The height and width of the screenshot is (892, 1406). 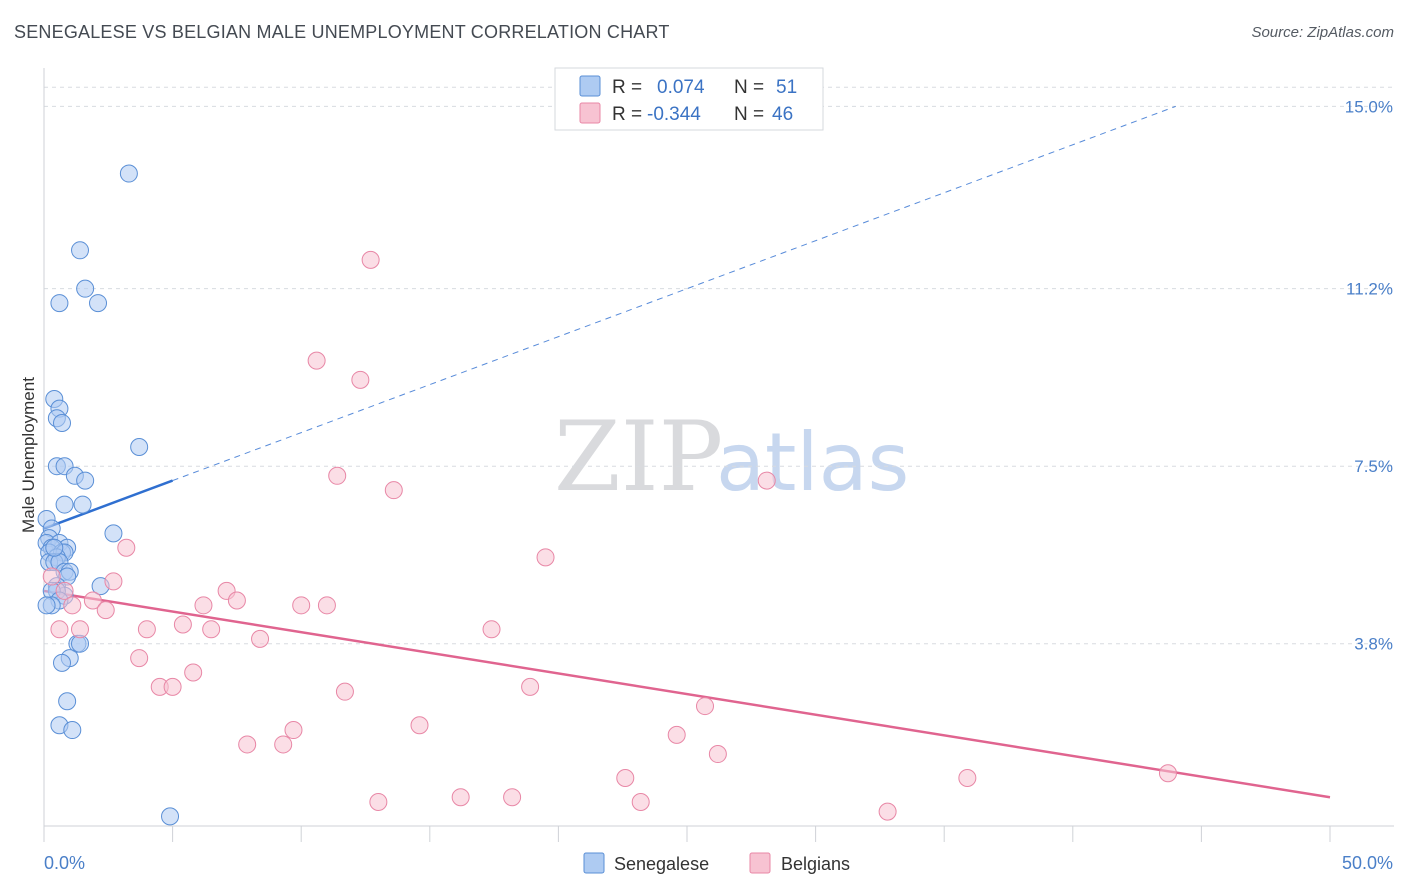 I want to click on series-legend: Senegalese Belgians, so click(x=716, y=863).